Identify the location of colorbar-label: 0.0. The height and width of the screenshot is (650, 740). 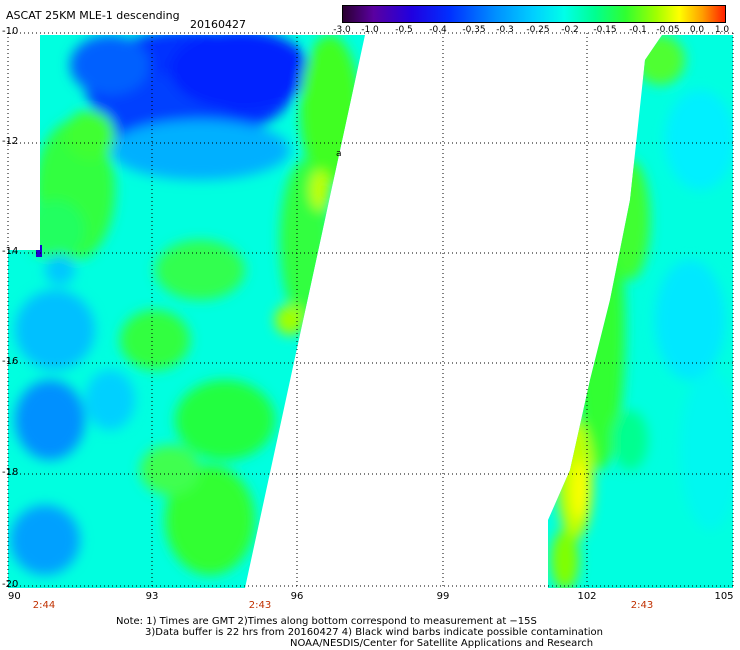
(697, 30).